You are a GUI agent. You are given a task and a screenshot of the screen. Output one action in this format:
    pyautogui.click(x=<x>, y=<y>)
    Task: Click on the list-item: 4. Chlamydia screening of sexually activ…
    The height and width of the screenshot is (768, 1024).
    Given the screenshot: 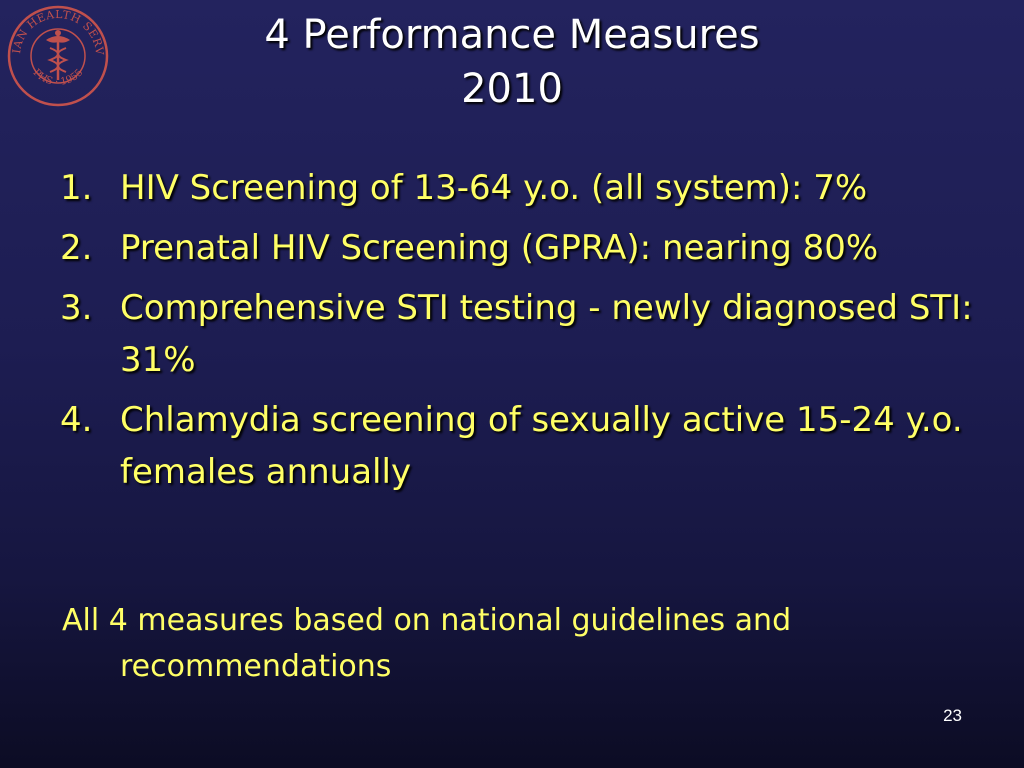 What is the action you would take?
    pyautogui.click(x=520, y=446)
    